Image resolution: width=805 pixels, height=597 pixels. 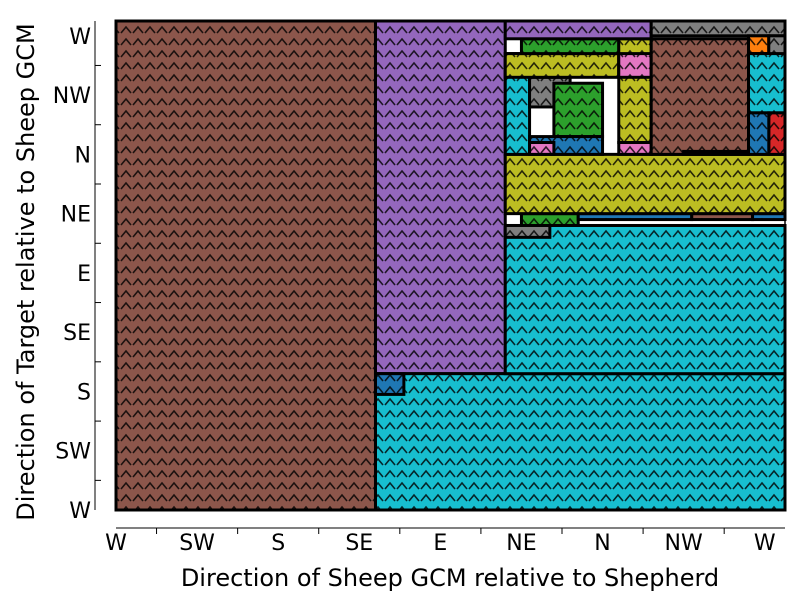 What do you see at coordinates (684, 543) in the screenshot?
I see `x-tick-label: NW` at bounding box center [684, 543].